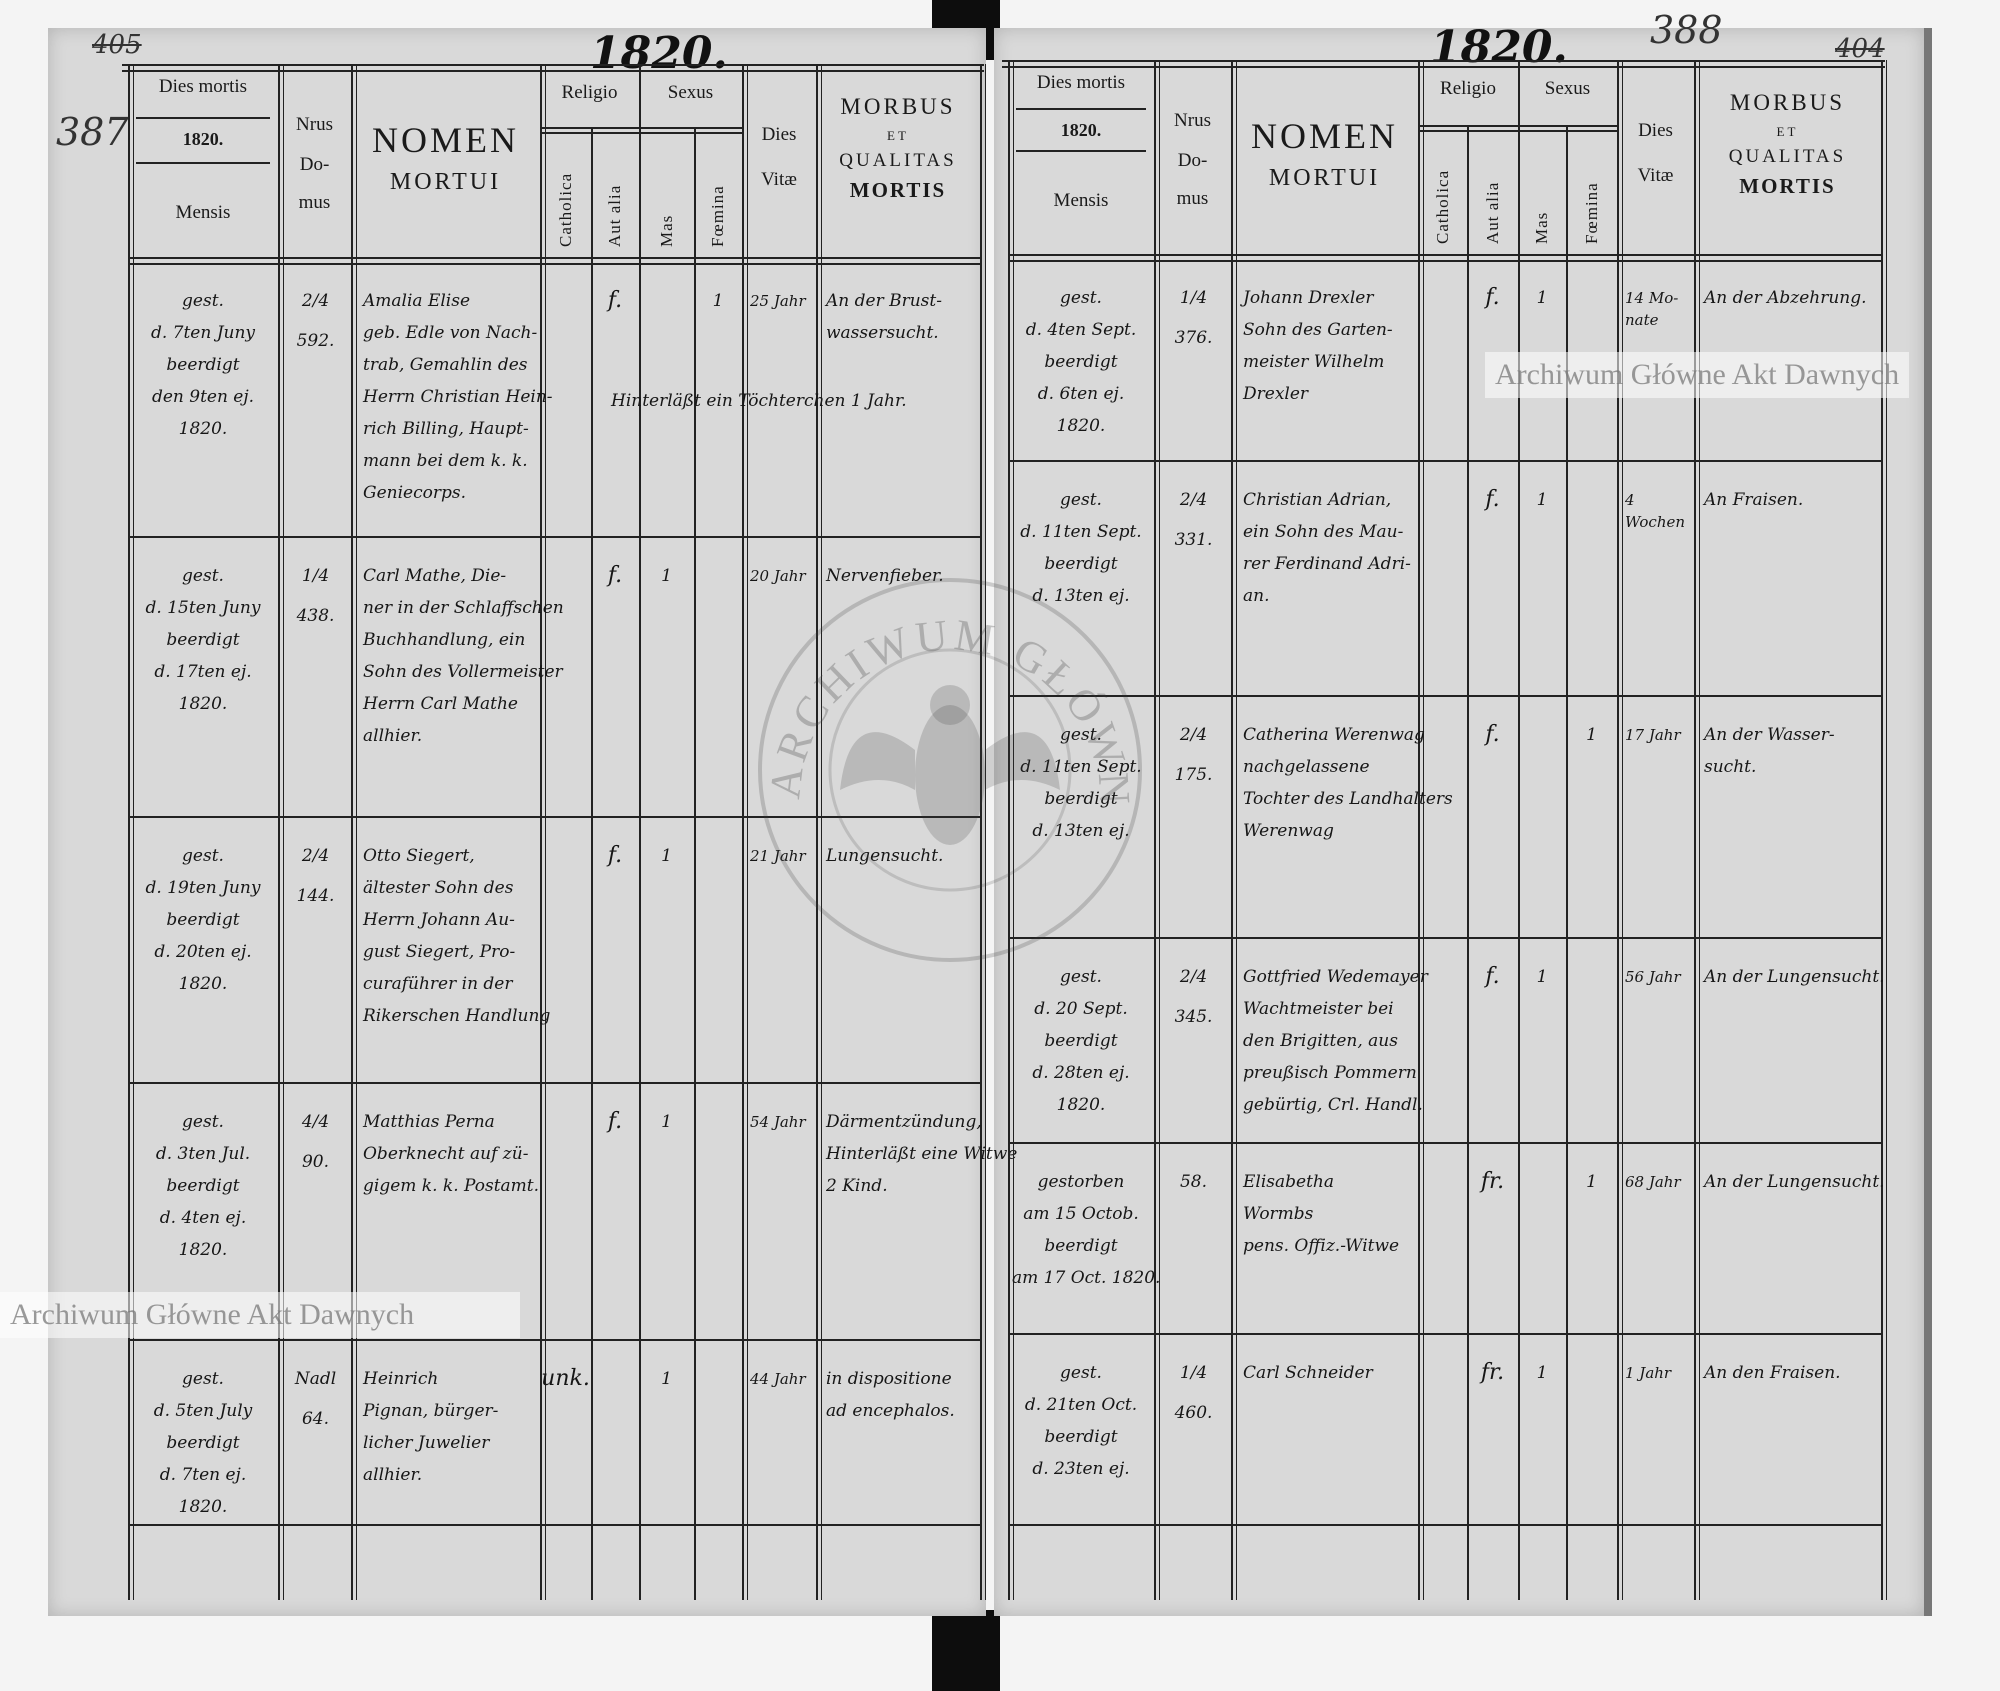 This screenshot has width=2000, height=1691. What do you see at coordinates (1276, 394) in the screenshot?
I see `entry-name-line: Drexler` at bounding box center [1276, 394].